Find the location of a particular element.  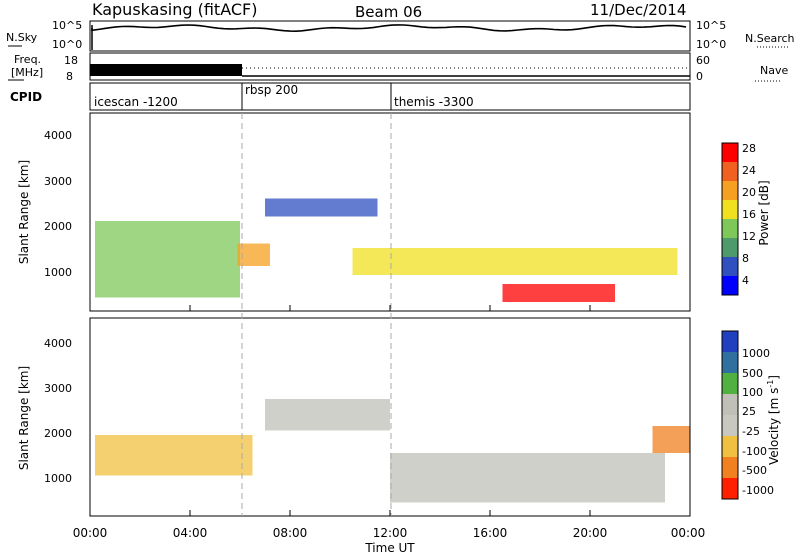

velocity-ytick-2000: 2000 is located at coordinates (58, 433).